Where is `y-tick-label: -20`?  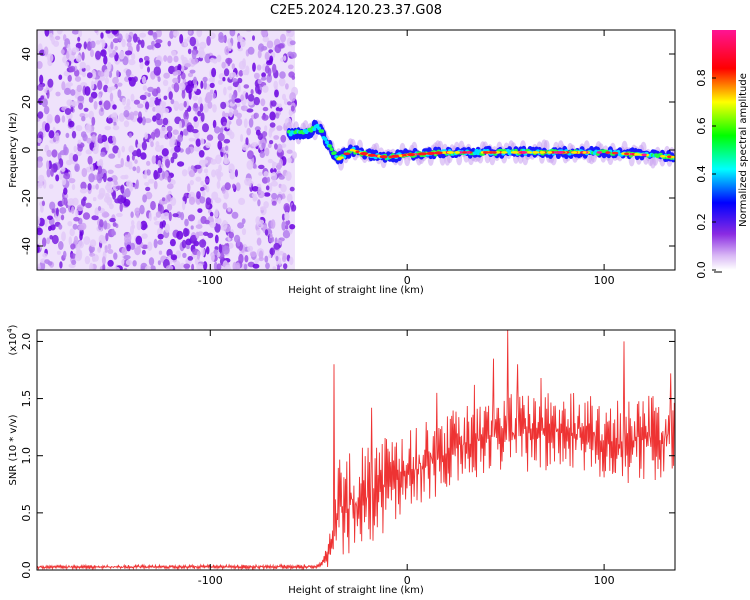 y-tick-label: -20 is located at coordinates (26, 198).